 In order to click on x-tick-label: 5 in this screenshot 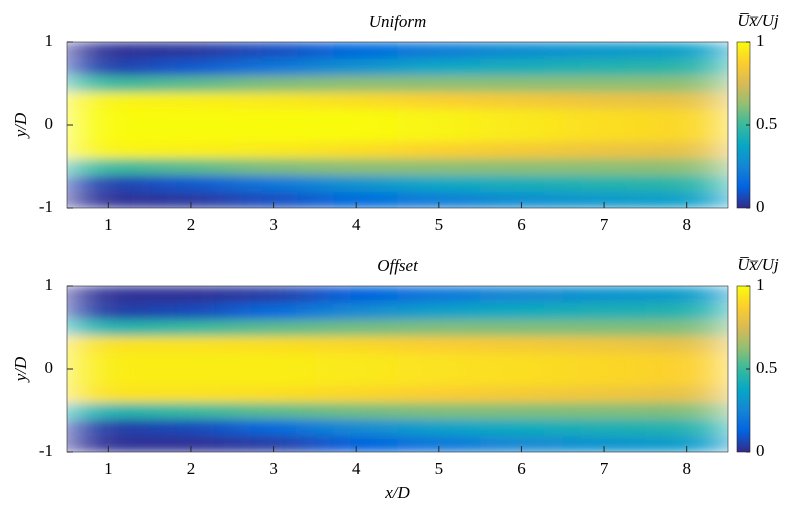, I will do `click(439, 468)`.